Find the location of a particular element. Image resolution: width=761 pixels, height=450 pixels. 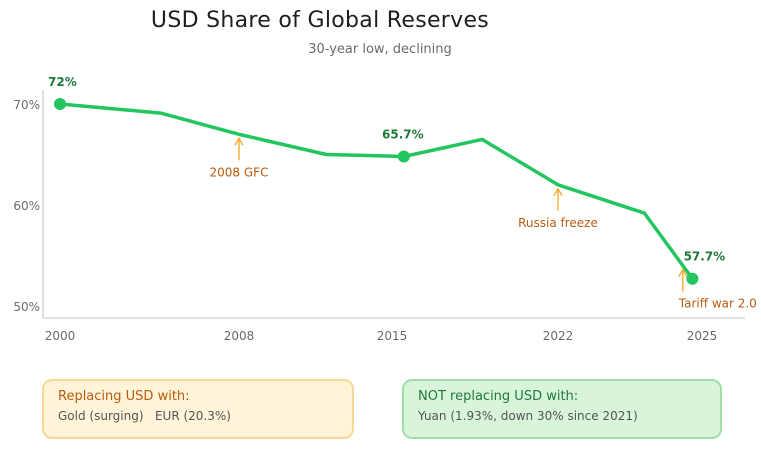

x-tick-label: 2008 is located at coordinates (239, 336).